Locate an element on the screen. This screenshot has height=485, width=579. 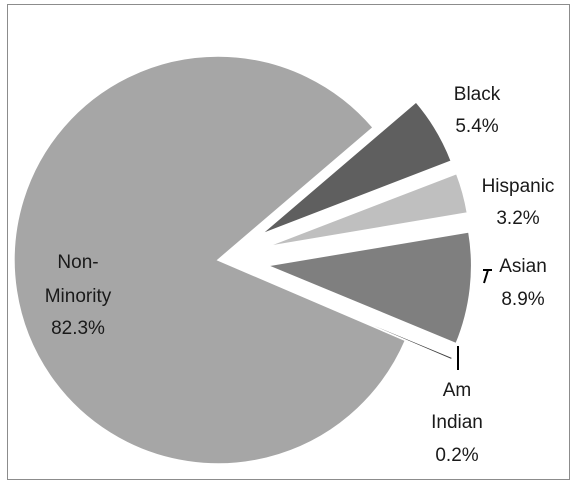
data-label-asian-percent: 8.9% is located at coordinates (522, 299).